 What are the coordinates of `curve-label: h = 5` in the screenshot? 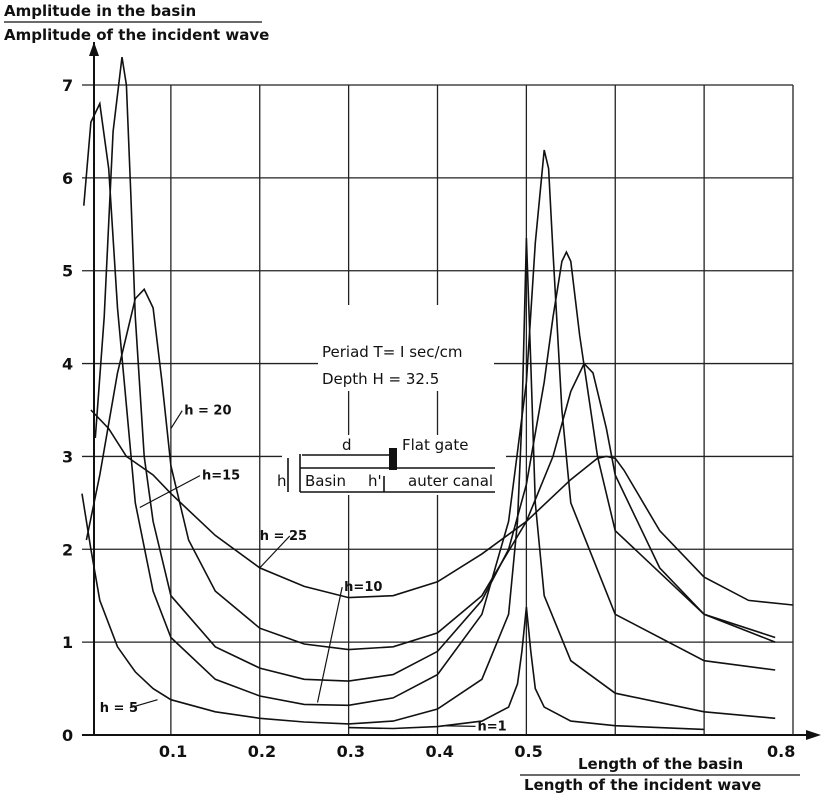 It's located at (119, 708).